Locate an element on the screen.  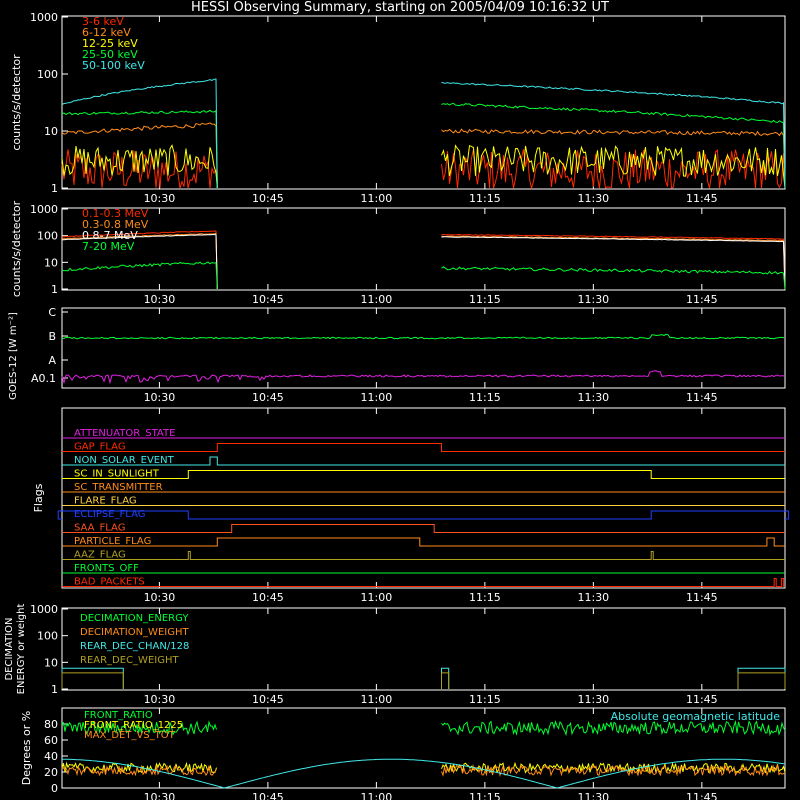
panel-ratios-xtick-label: 11:30 is located at coordinates (593, 795).